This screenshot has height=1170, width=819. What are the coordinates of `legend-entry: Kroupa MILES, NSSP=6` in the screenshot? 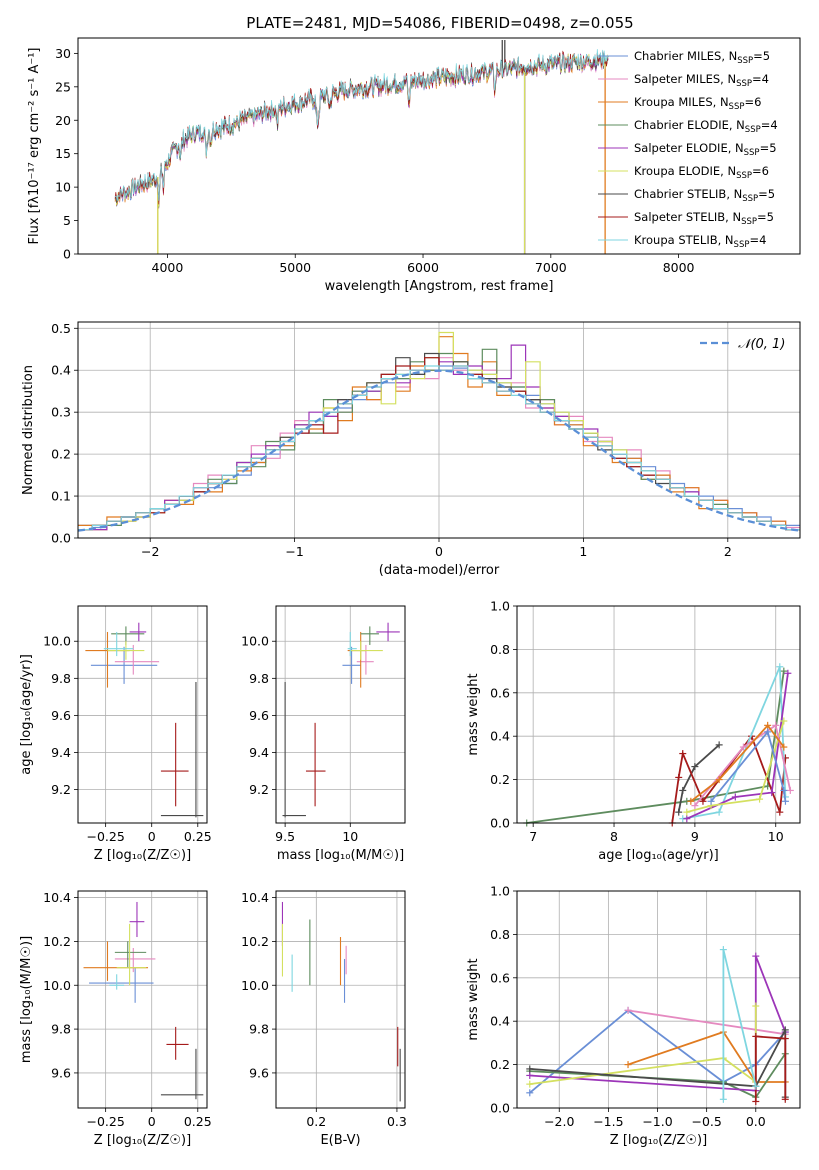 It's located at (697, 103).